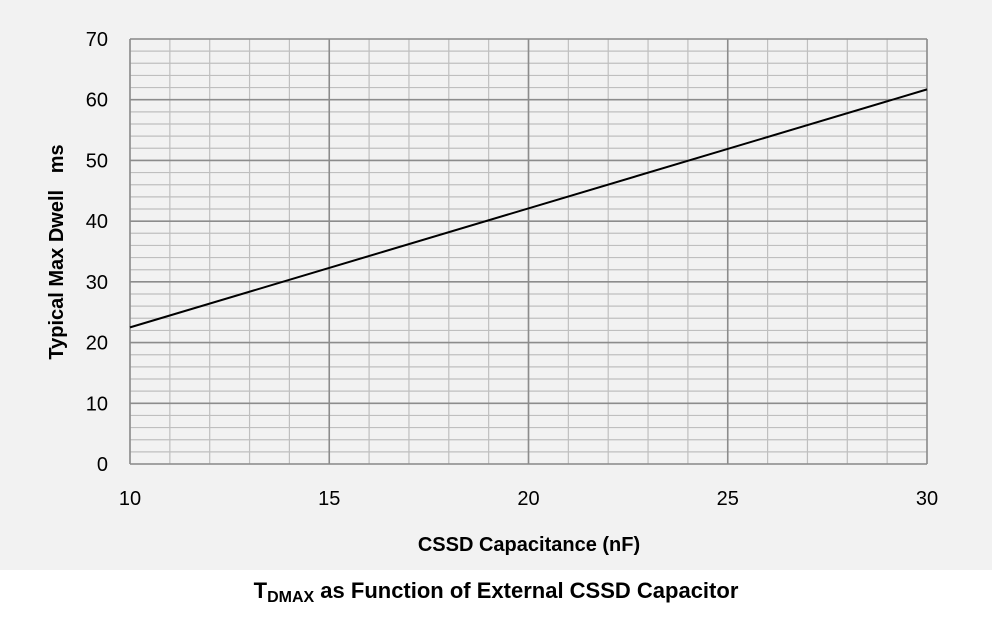  I want to click on x-tick-label: 20, so click(528, 499).